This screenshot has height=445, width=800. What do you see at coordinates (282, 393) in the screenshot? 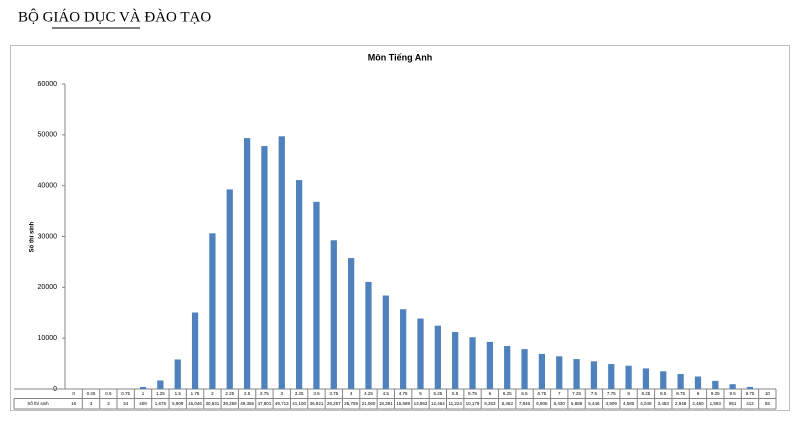
I see `x-tick-label: 3` at bounding box center [282, 393].